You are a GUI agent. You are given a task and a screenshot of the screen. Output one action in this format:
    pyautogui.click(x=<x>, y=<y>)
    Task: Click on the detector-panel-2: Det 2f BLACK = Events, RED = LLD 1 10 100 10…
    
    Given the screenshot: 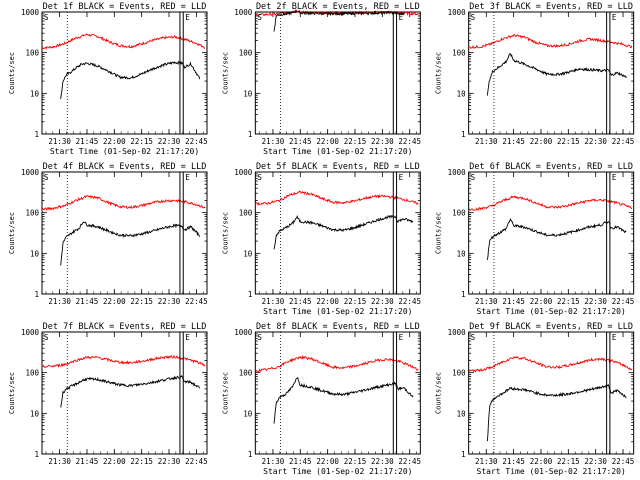 What is the action you would take?
    pyautogui.click(x=321, y=79)
    